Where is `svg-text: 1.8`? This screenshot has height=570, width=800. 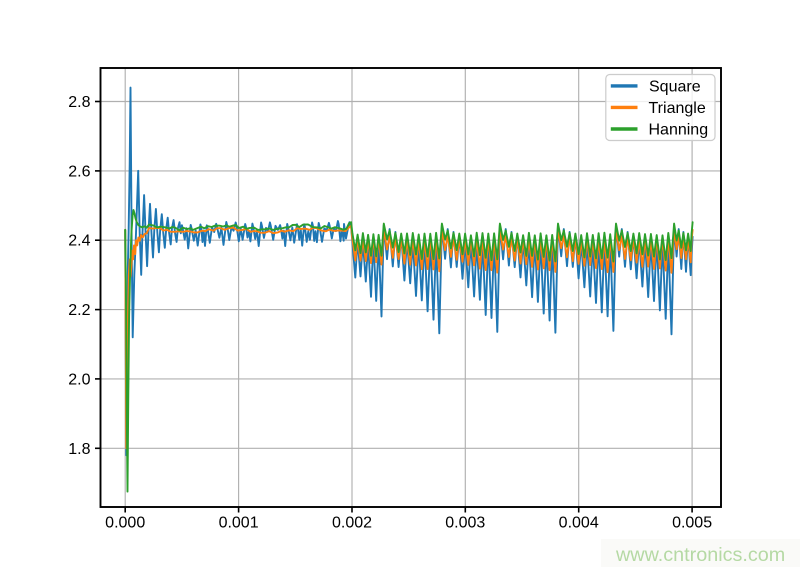
svg-text: 1.8 is located at coordinates (79, 449).